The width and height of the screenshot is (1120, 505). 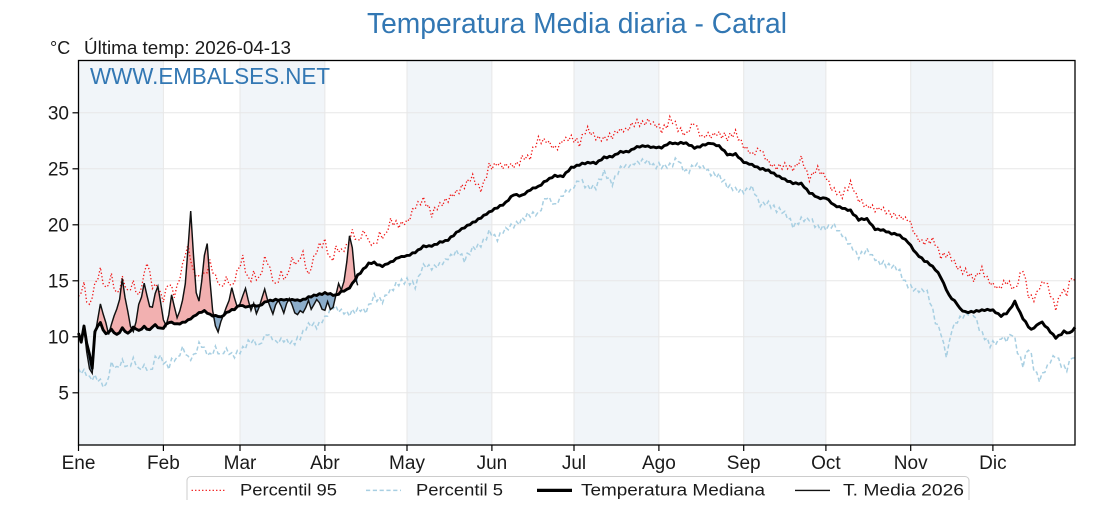 I want to click on svg-text: Última temp: 2026-04-13, so click(x=187, y=47).